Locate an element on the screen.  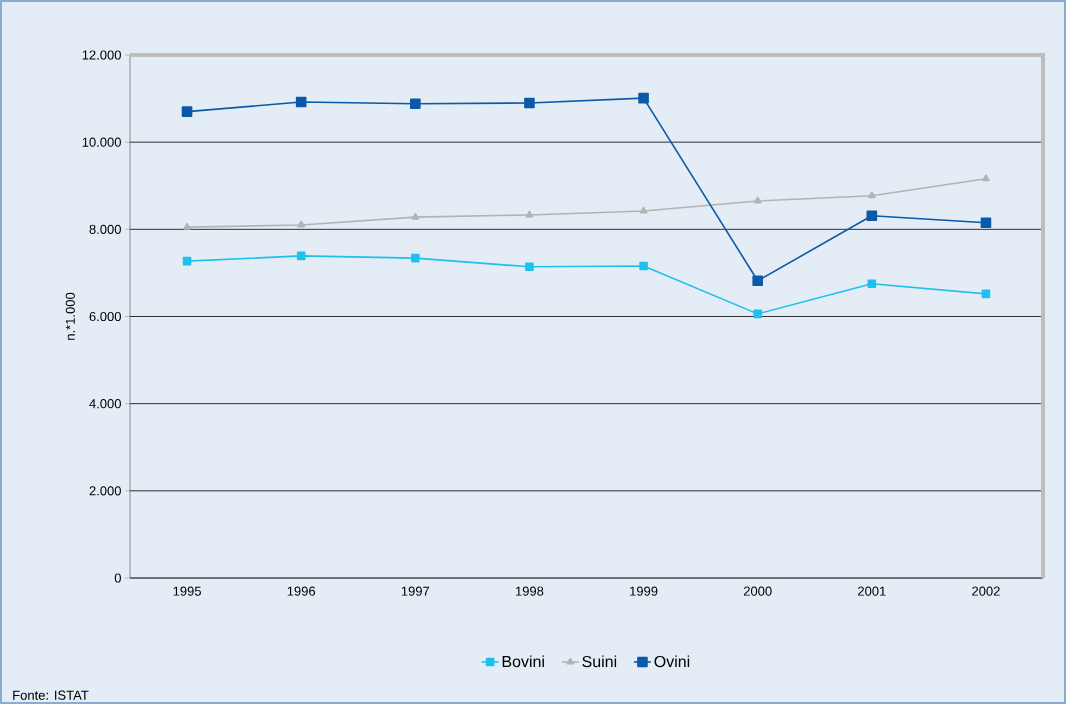
y-tick-label: 10.000 is located at coordinates (101, 142).